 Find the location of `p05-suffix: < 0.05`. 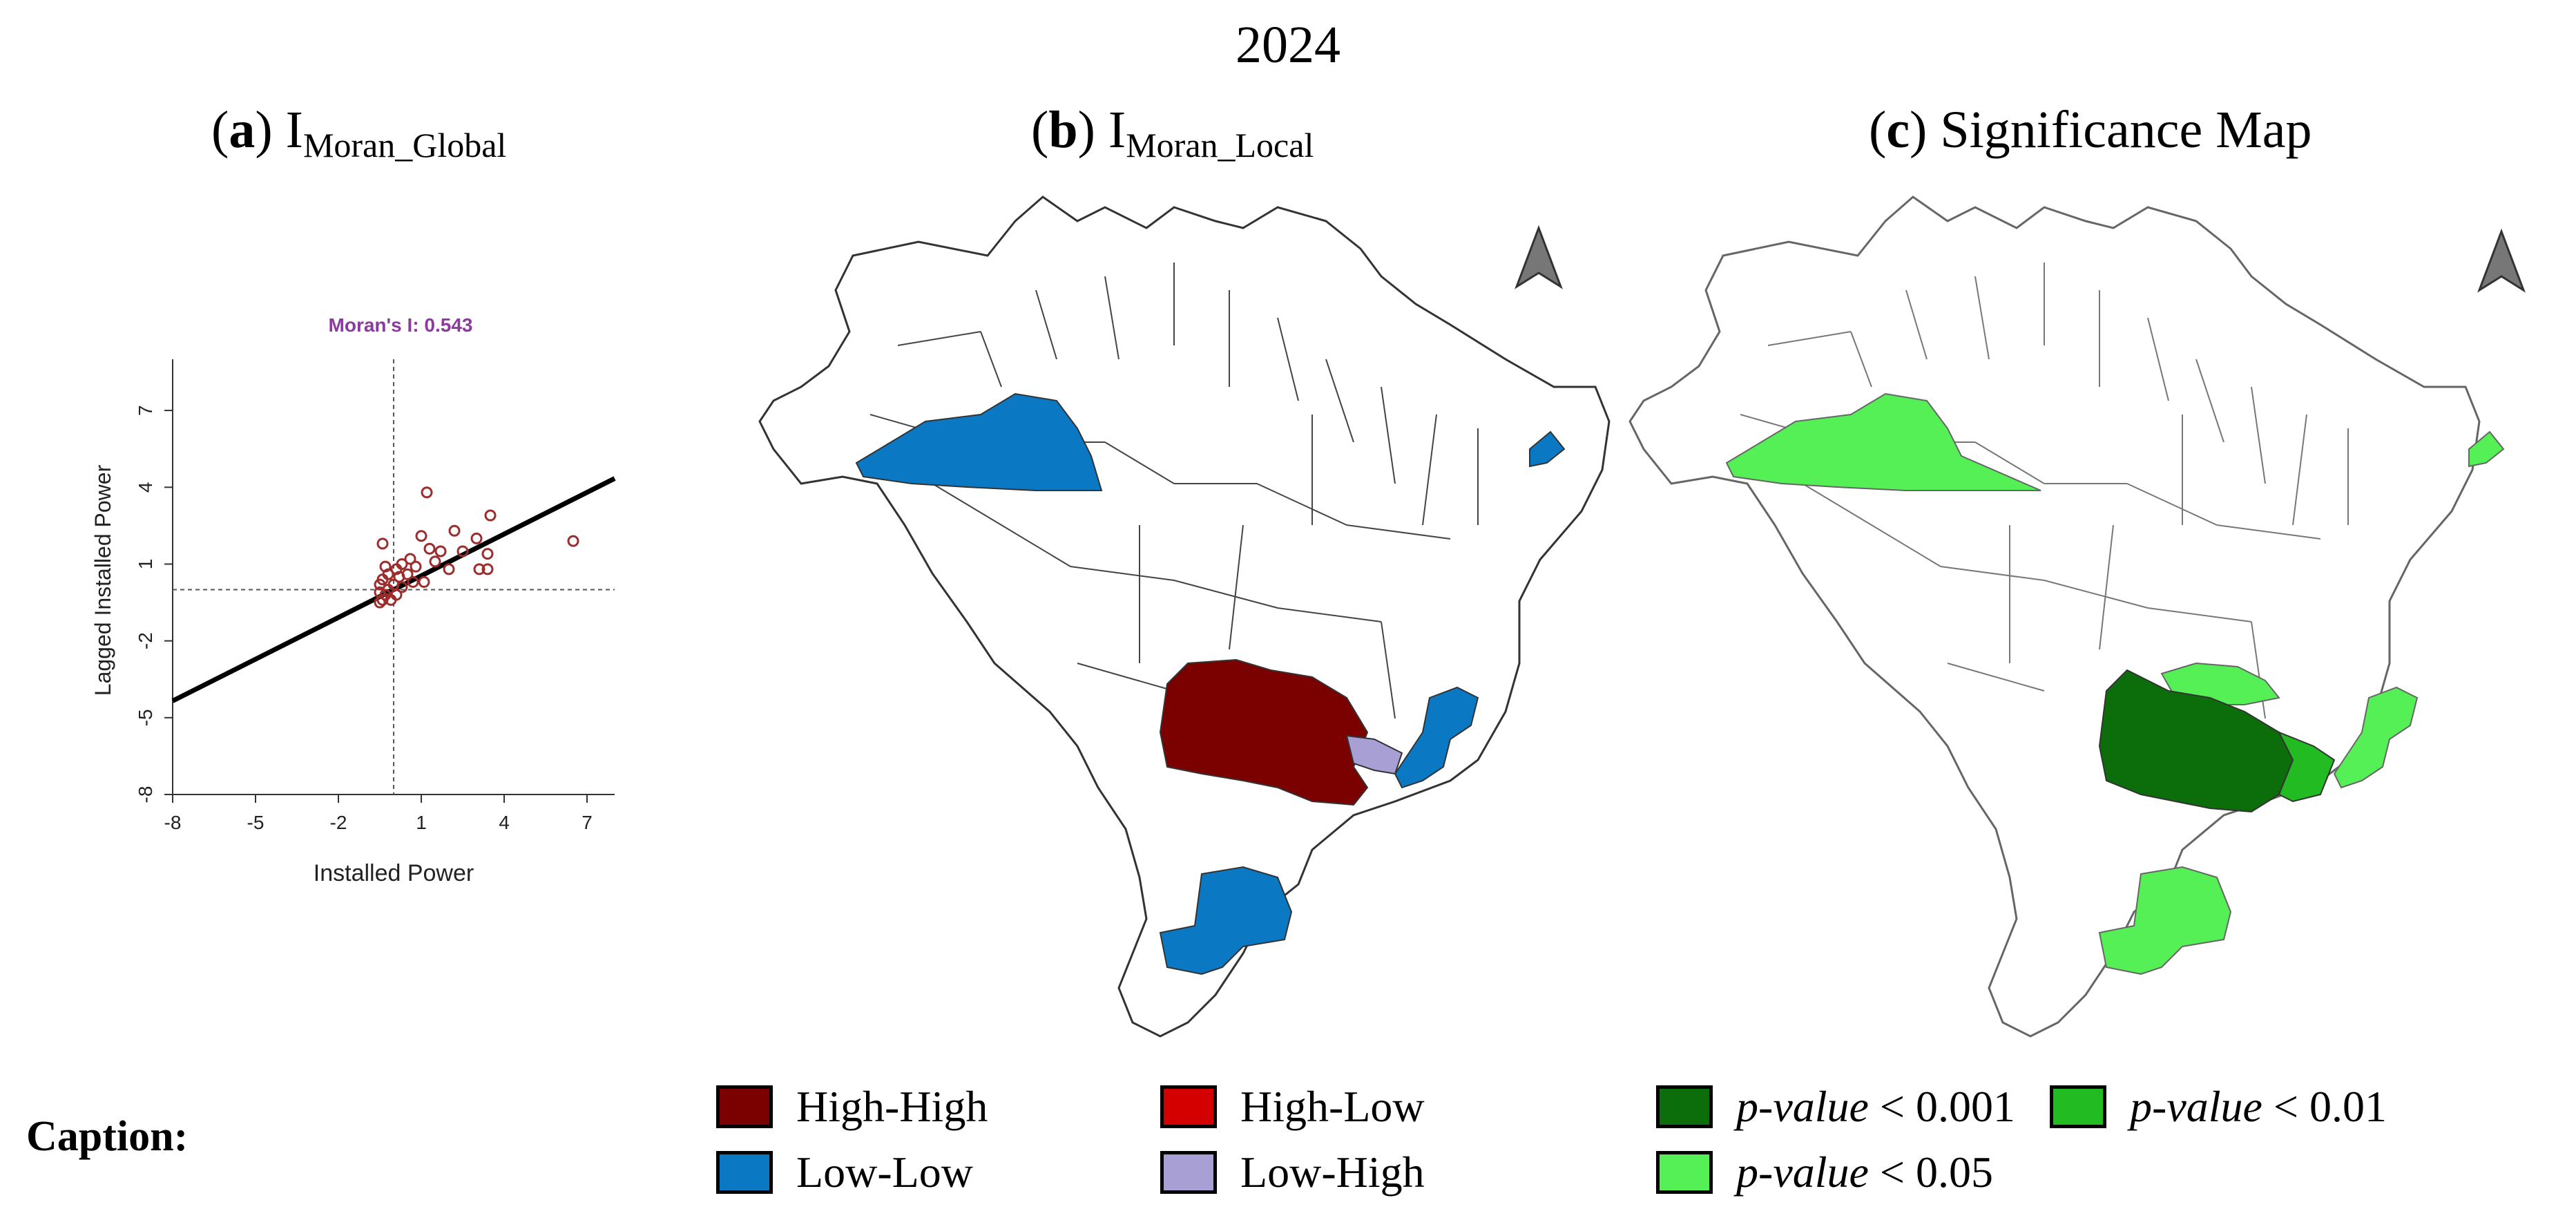

p05-suffix: < 0.05 is located at coordinates (1930, 1172).